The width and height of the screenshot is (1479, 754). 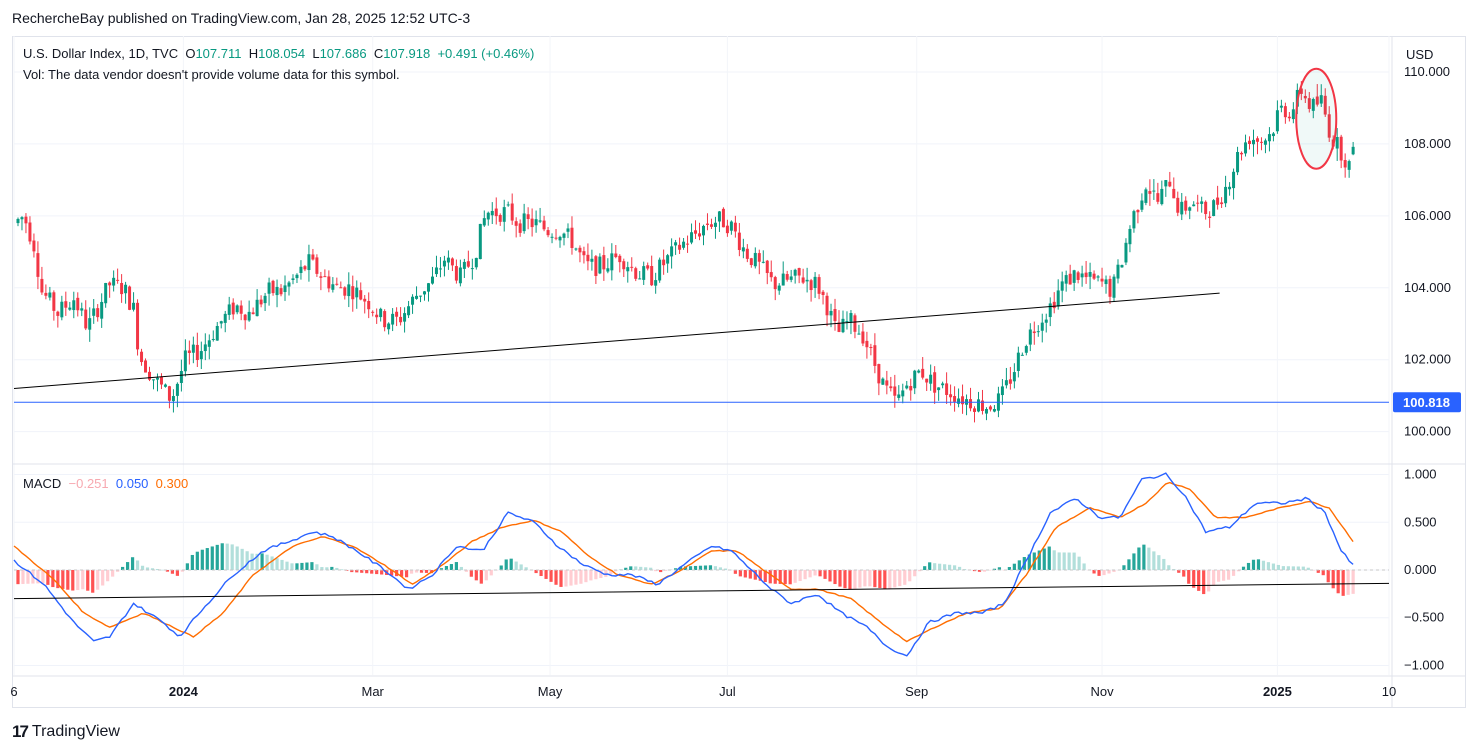 What do you see at coordinates (66, 732) in the screenshot?
I see `tradingview-logo: 17 TradingView` at bounding box center [66, 732].